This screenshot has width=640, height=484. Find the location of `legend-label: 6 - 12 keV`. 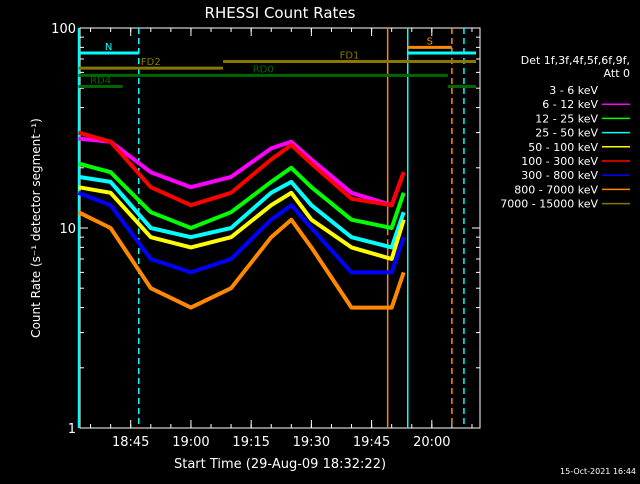

legend-label: 6 - 12 keV is located at coordinates (570, 104).